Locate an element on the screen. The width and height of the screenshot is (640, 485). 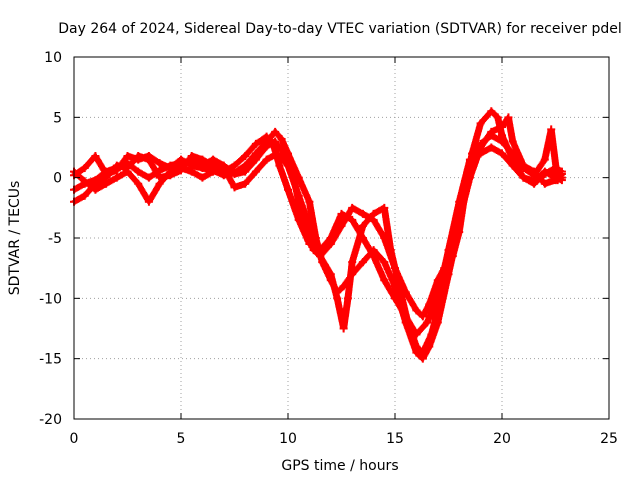
y-tick-label: -15 is located at coordinates (50, 360).